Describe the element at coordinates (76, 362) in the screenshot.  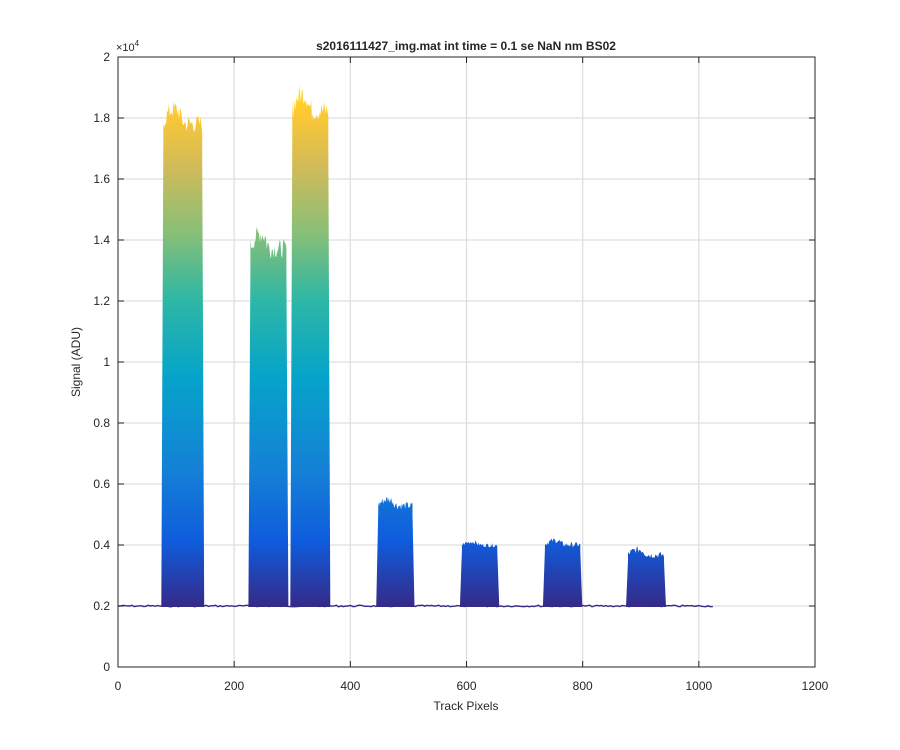
I see `y-axis-label: Signal (ADU)` at that location.